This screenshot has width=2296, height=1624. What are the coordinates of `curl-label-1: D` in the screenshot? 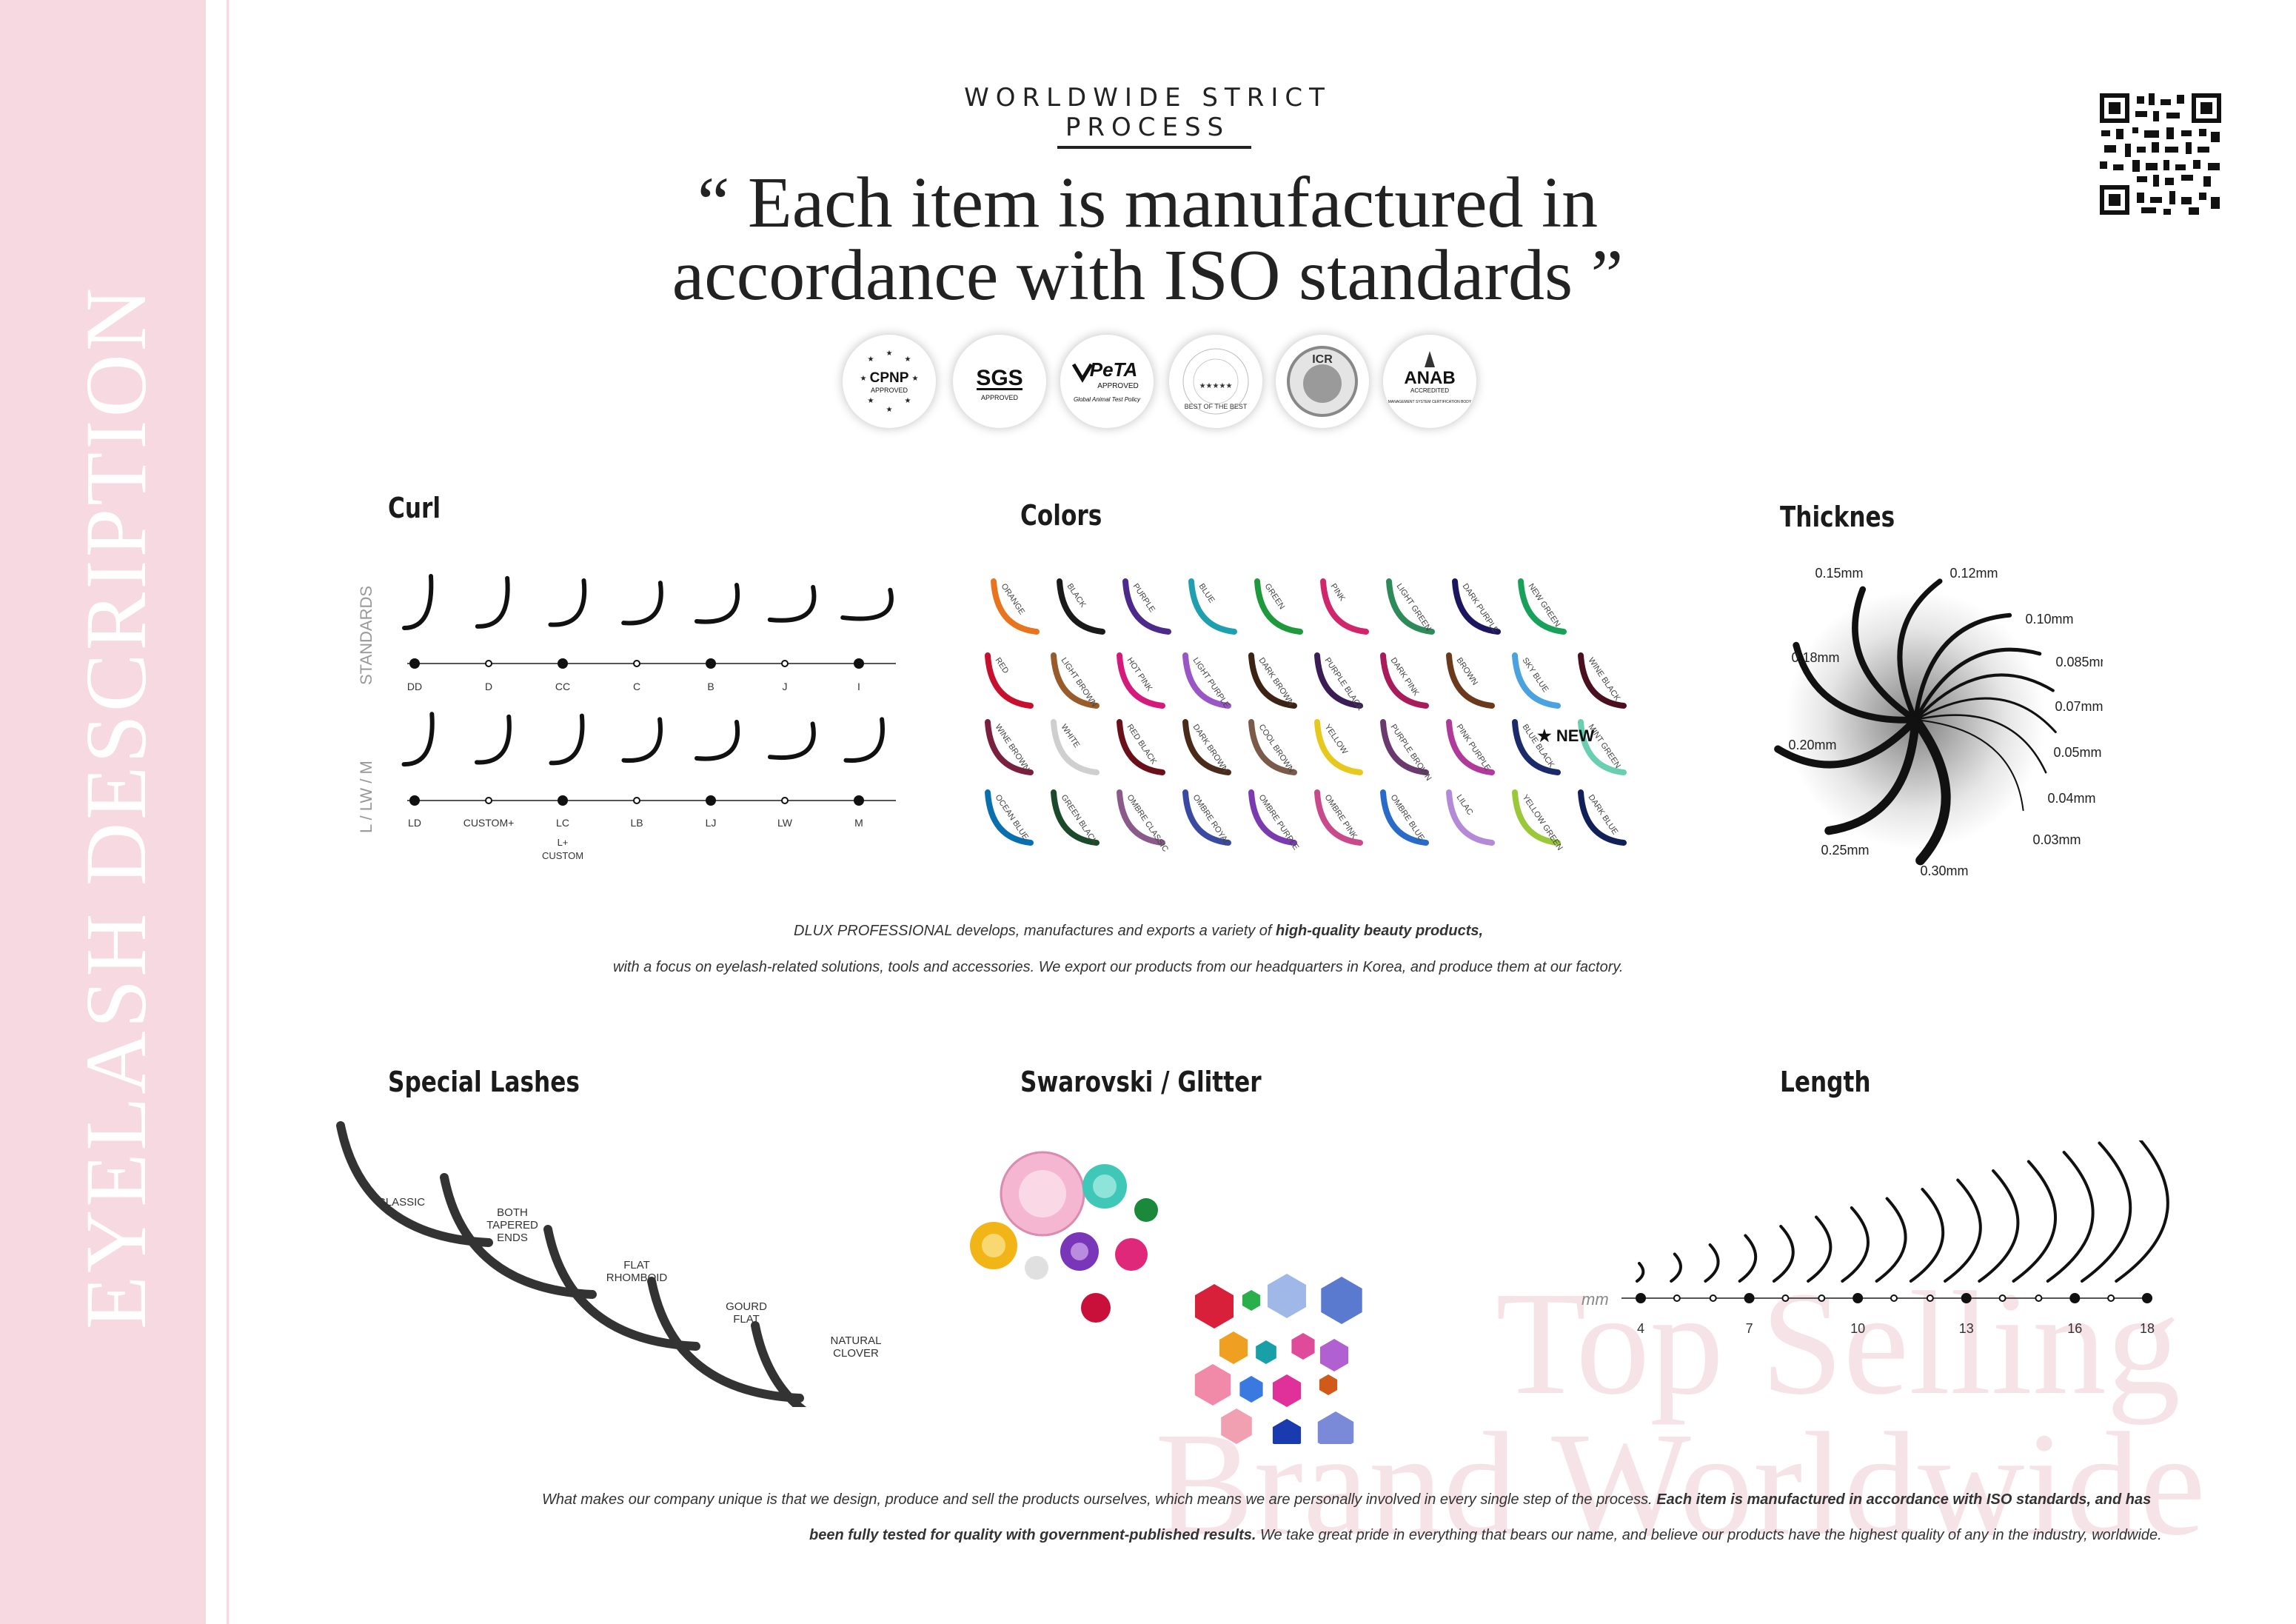 It's located at (488, 686).